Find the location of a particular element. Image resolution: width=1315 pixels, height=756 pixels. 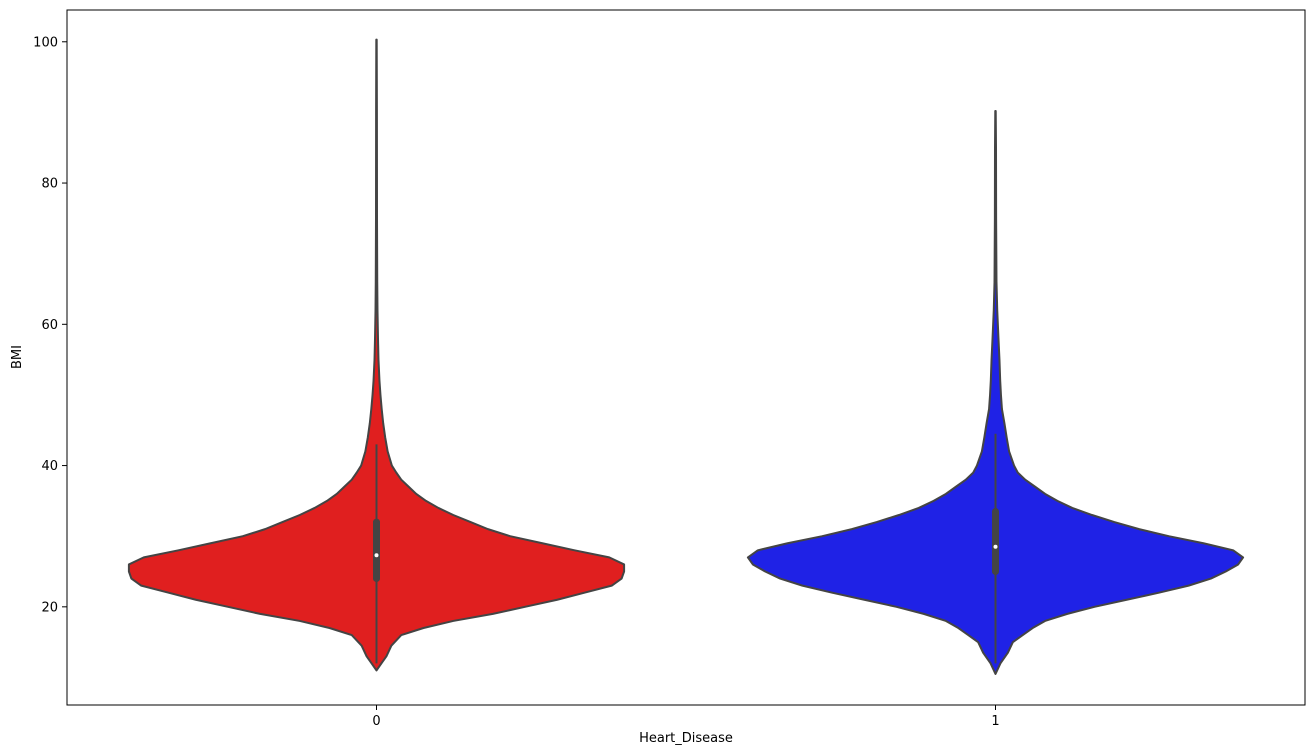

y-axis-label: BMI is located at coordinates (17, 357).